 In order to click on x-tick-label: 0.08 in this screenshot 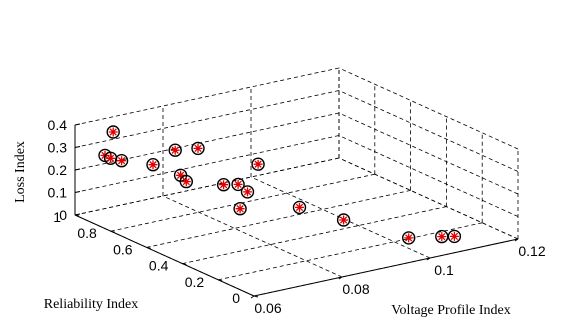, I will do `click(355, 289)`.